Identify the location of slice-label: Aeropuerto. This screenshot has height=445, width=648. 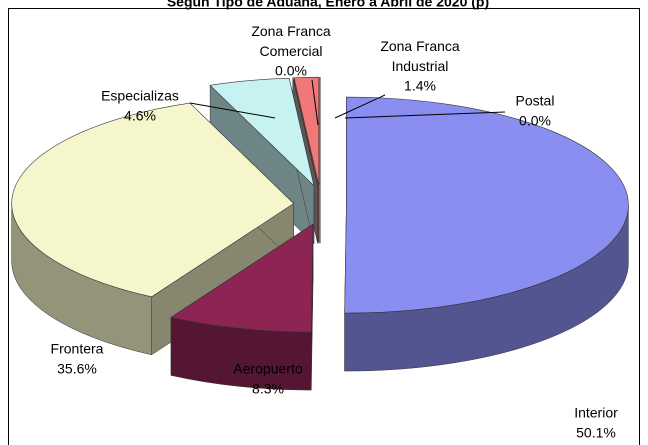
(267, 369).